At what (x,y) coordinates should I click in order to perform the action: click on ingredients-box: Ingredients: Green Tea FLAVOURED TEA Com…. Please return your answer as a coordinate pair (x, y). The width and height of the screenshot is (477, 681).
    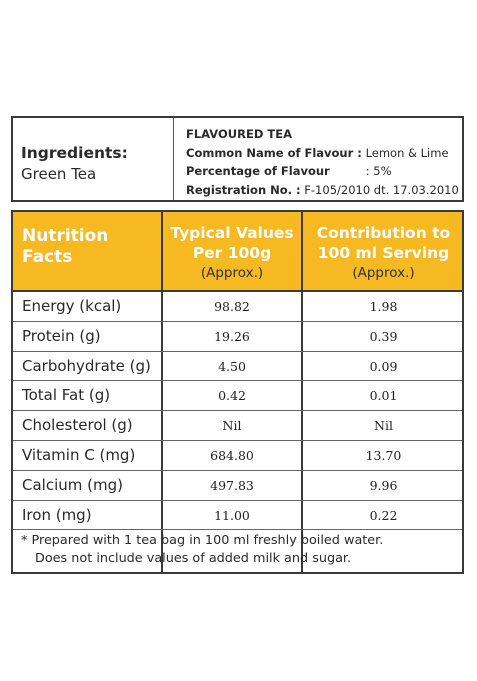
    Looking at the image, I should click on (237, 159).